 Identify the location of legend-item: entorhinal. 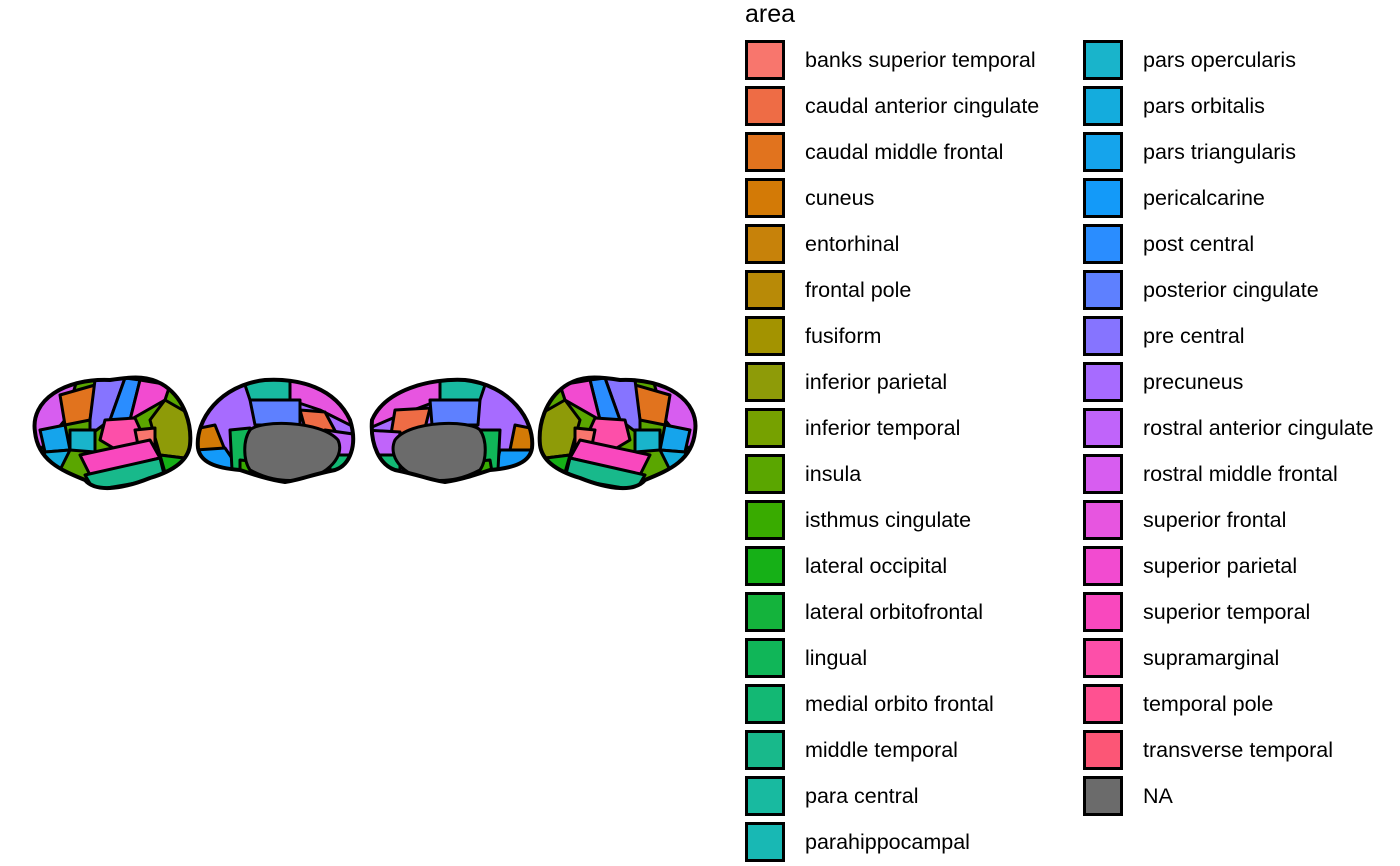
(892, 247).